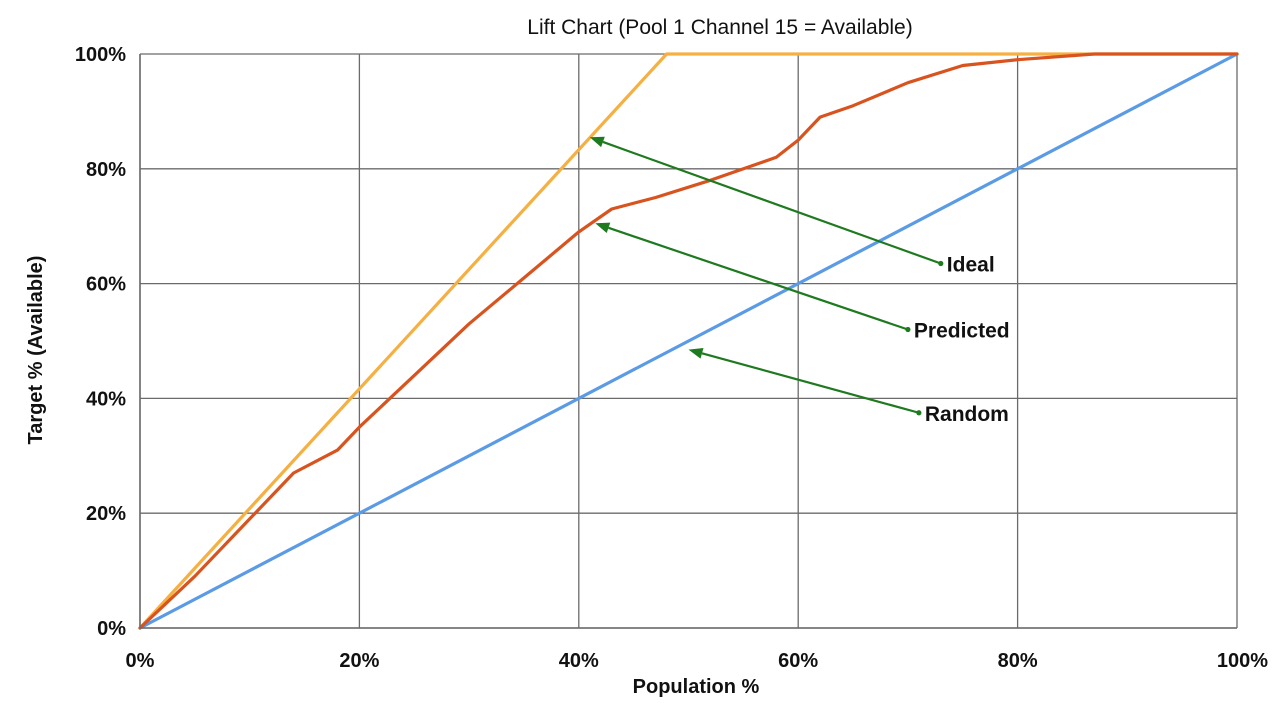 The image size is (1280, 711). Describe the element at coordinates (1018, 661) in the screenshot. I see `x-tick-label: 80%` at that location.